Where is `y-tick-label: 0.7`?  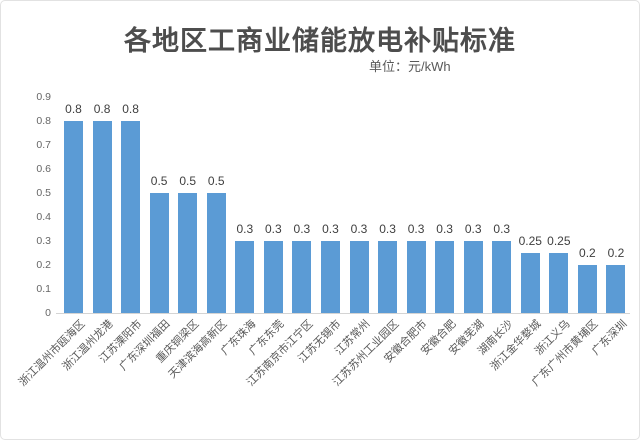
y-tick-label: 0.7 is located at coordinates (43, 144).